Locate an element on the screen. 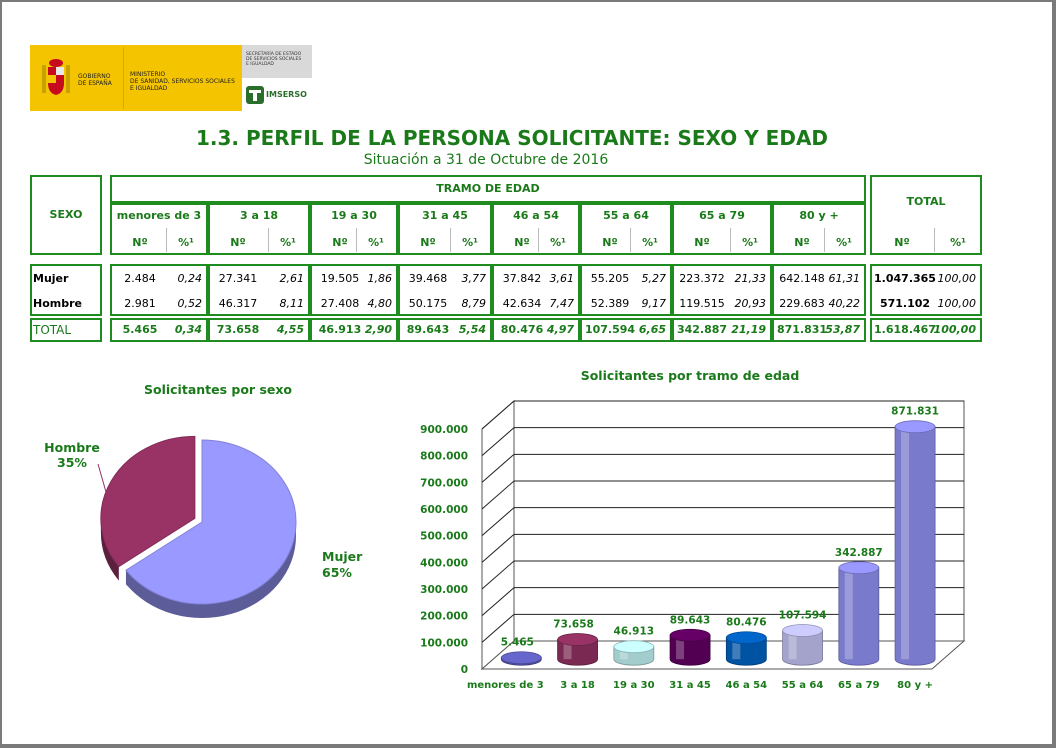 The image size is (1056, 748). total-header-cell is located at coordinates (926, 215).